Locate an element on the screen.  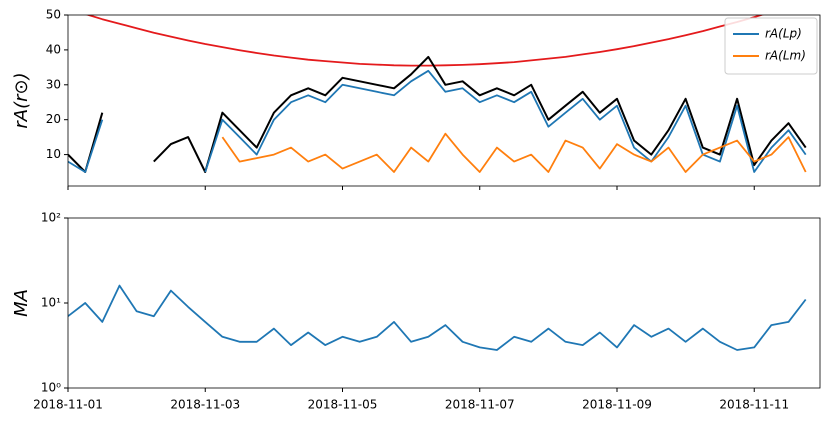
y-tick-label: 10⁰ is located at coordinates (51, 388).